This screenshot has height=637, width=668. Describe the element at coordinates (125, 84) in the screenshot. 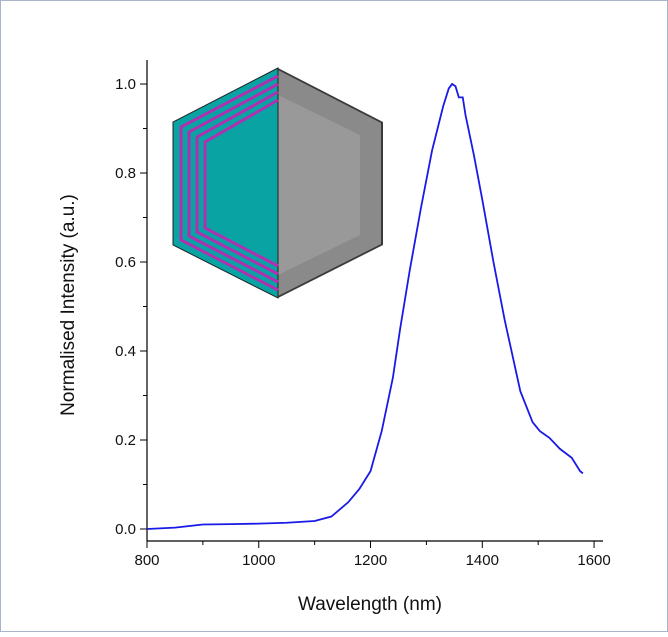

I see `y-tick-label: 1.0` at that location.